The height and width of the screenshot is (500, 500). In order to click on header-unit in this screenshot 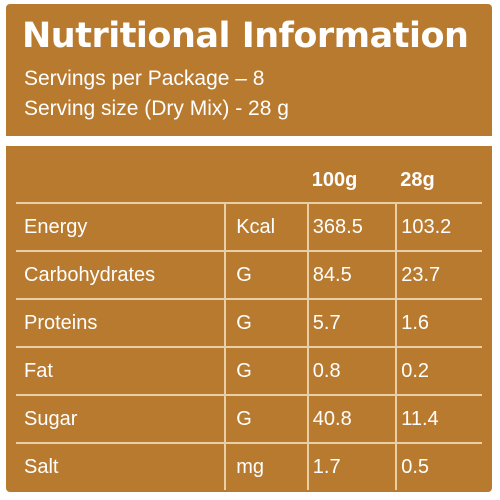, I will do `click(266, 180)`.